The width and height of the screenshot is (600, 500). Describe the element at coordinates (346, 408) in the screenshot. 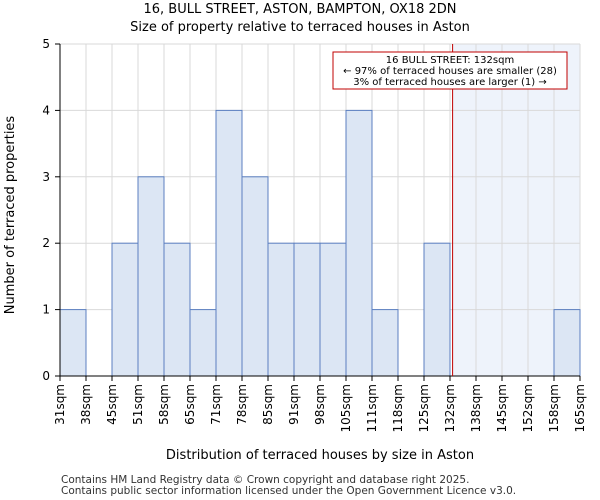

I see `x-tick-label: 105sqm` at that location.